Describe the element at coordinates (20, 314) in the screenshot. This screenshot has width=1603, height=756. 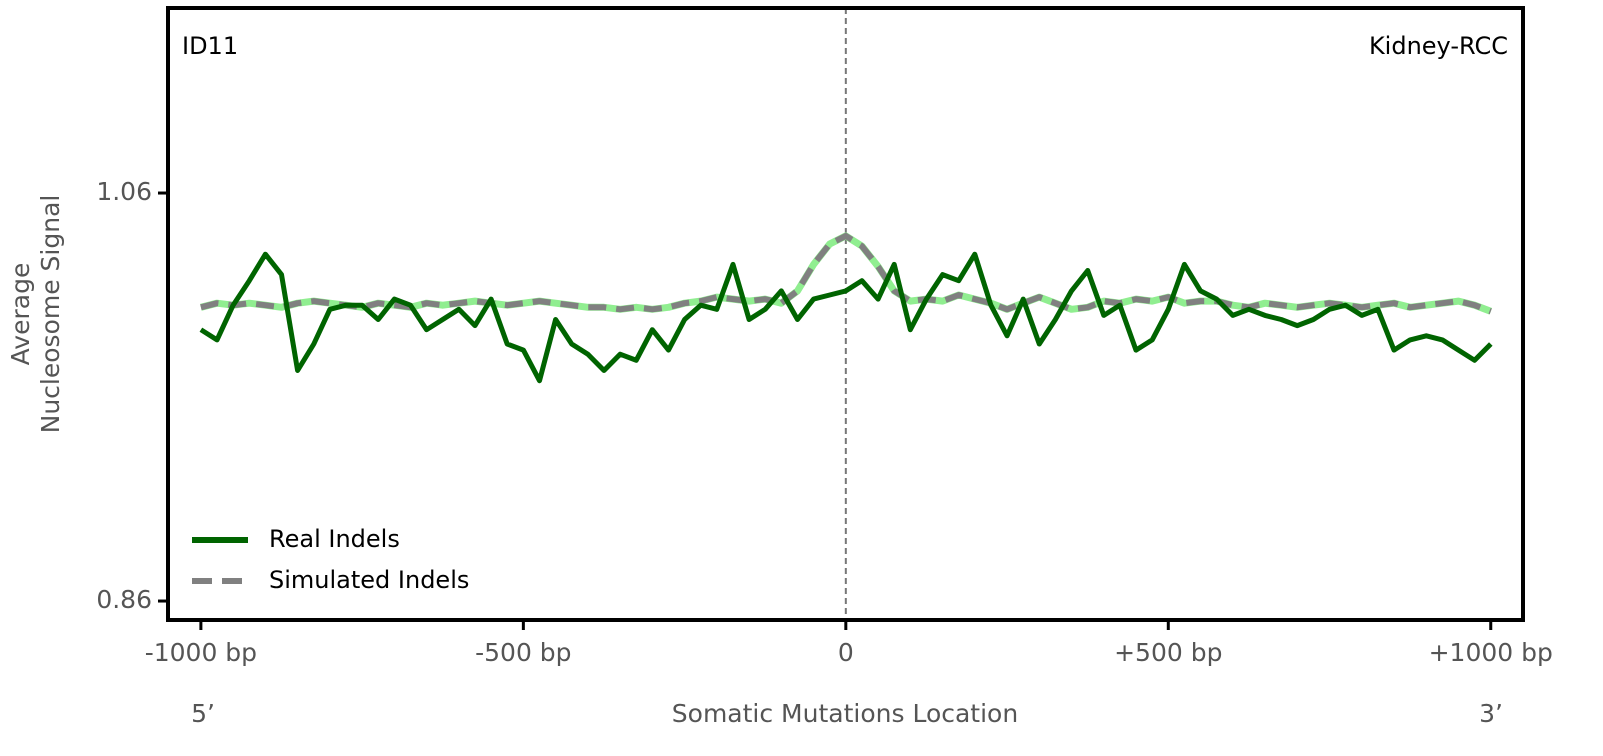
I see `y-axis-label: Average` at that location.